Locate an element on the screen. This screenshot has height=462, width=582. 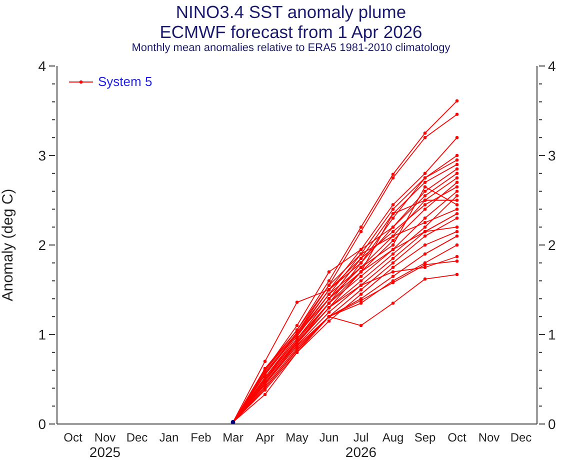
x-tick-label: Aug is located at coordinates (393, 437).